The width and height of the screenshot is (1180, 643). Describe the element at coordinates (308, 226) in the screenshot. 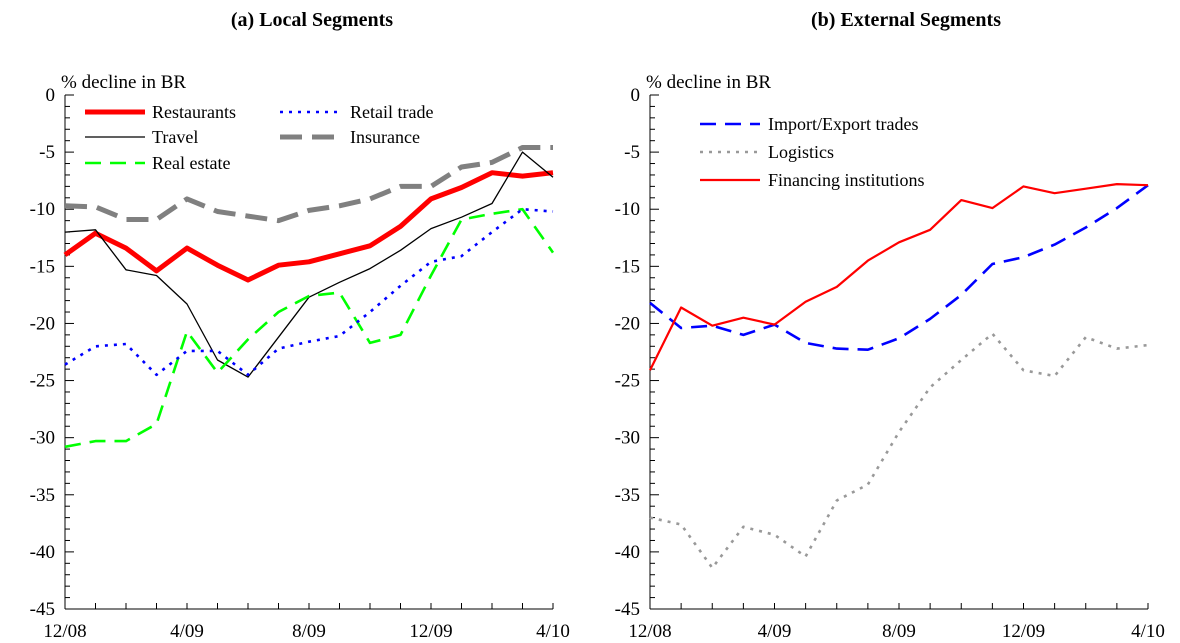

I see `series-line-restaurants` at that location.